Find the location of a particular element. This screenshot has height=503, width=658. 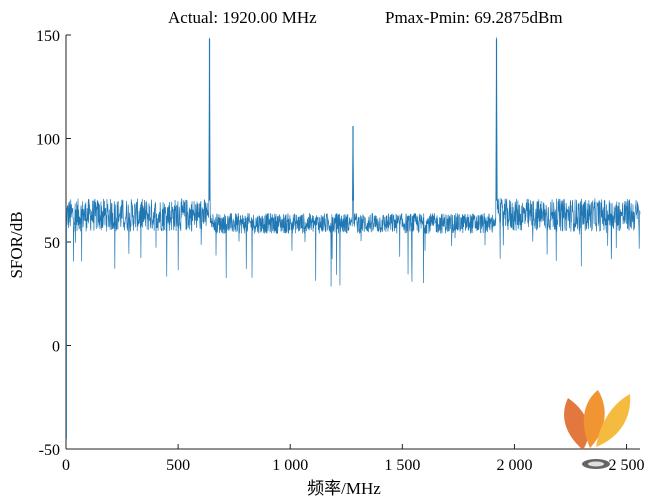

x-tick-label: 1 000 is located at coordinates (290, 465).